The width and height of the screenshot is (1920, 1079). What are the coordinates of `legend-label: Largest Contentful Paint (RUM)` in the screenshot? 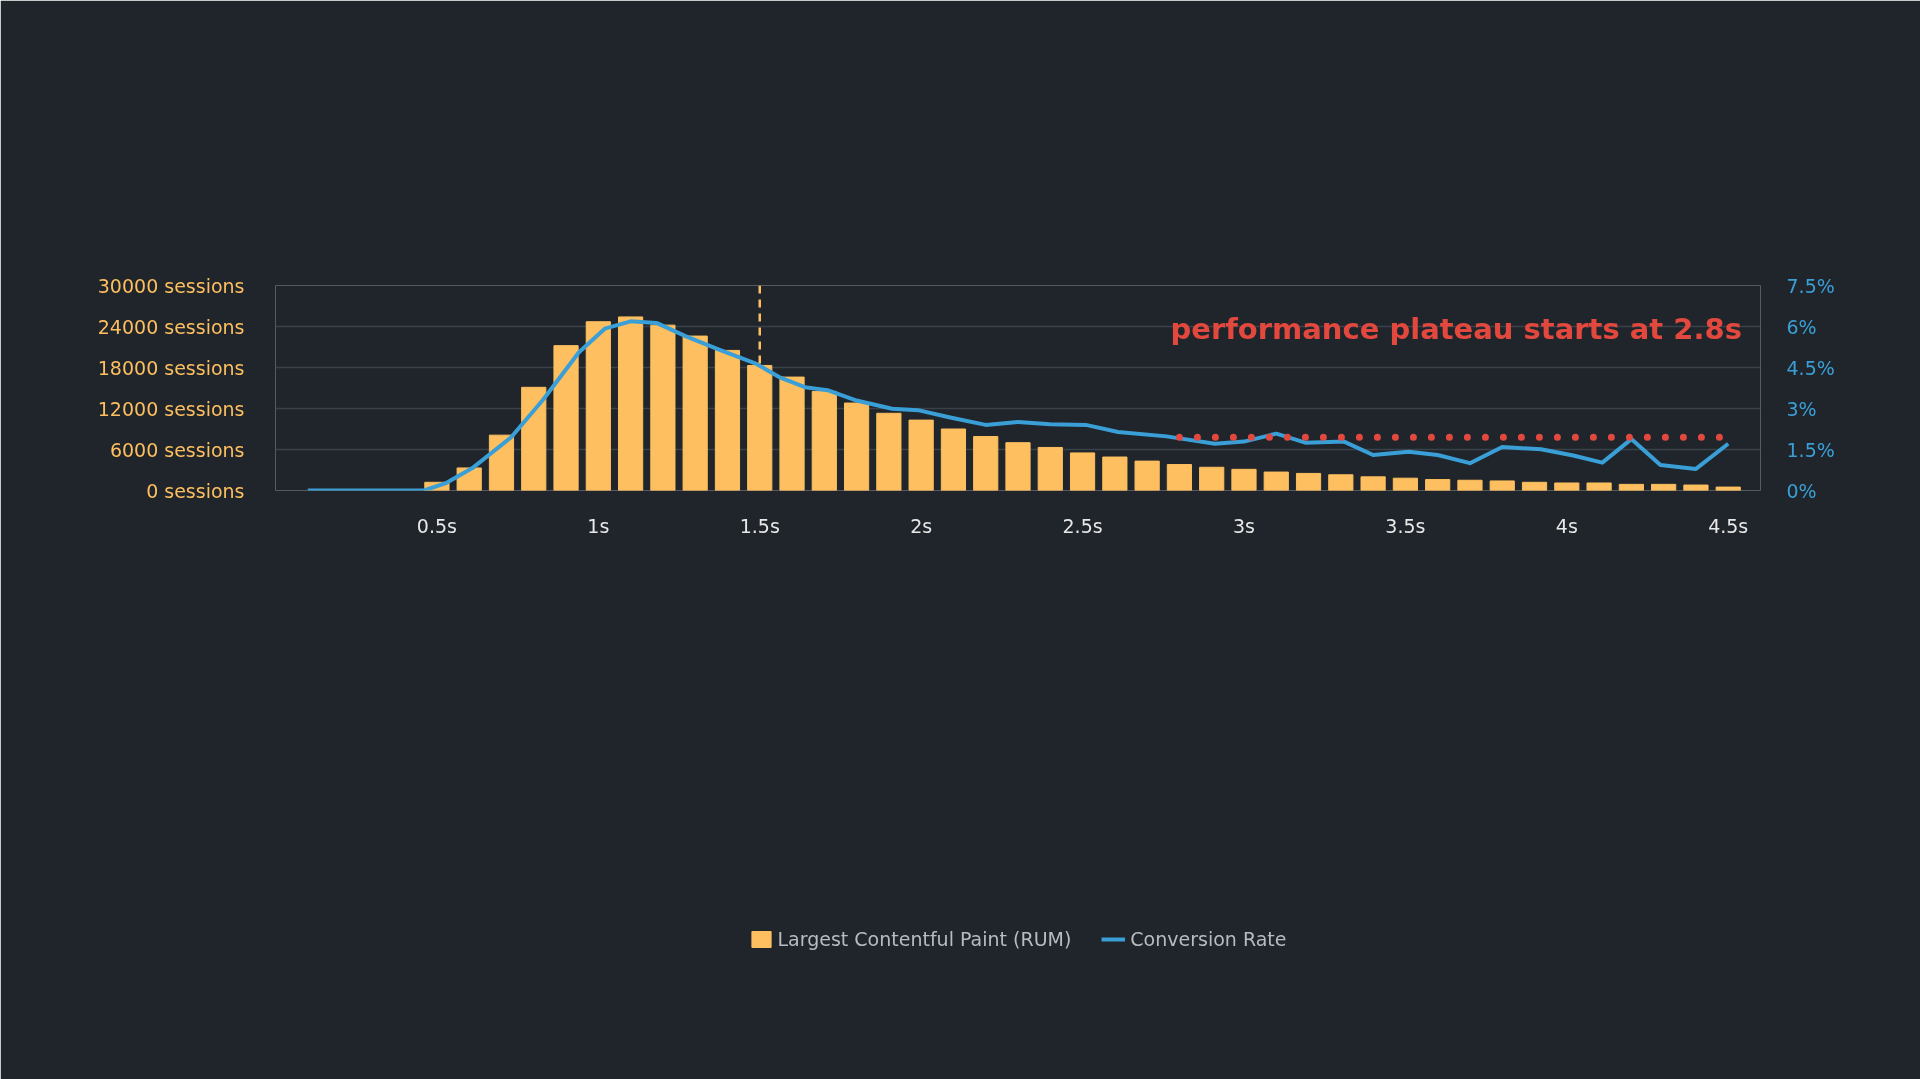 It's located at (924, 938).